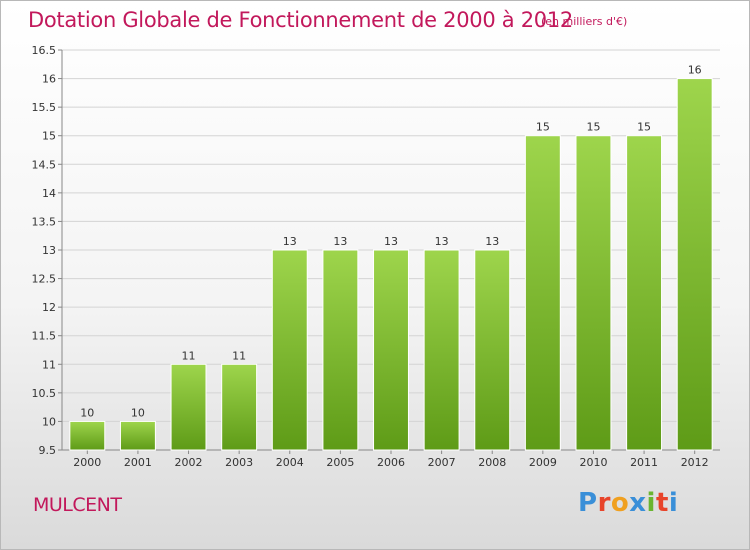 The width and height of the screenshot is (750, 550). What do you see at coordinates (239, 462) in the screenshot?
I see `x-tick-label: 2003` at bounding box center [239, 462].